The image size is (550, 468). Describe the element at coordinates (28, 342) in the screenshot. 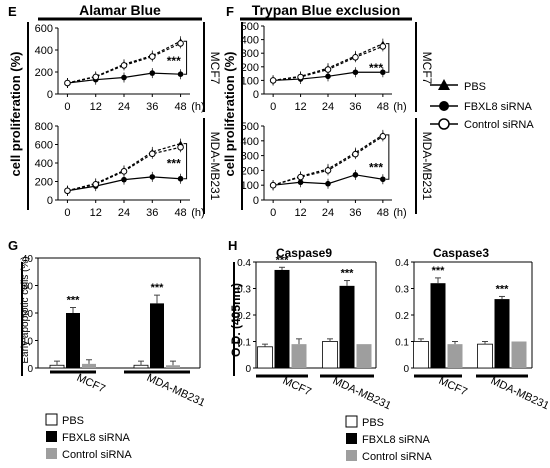

I see `y-tick-label: 10` at that location.